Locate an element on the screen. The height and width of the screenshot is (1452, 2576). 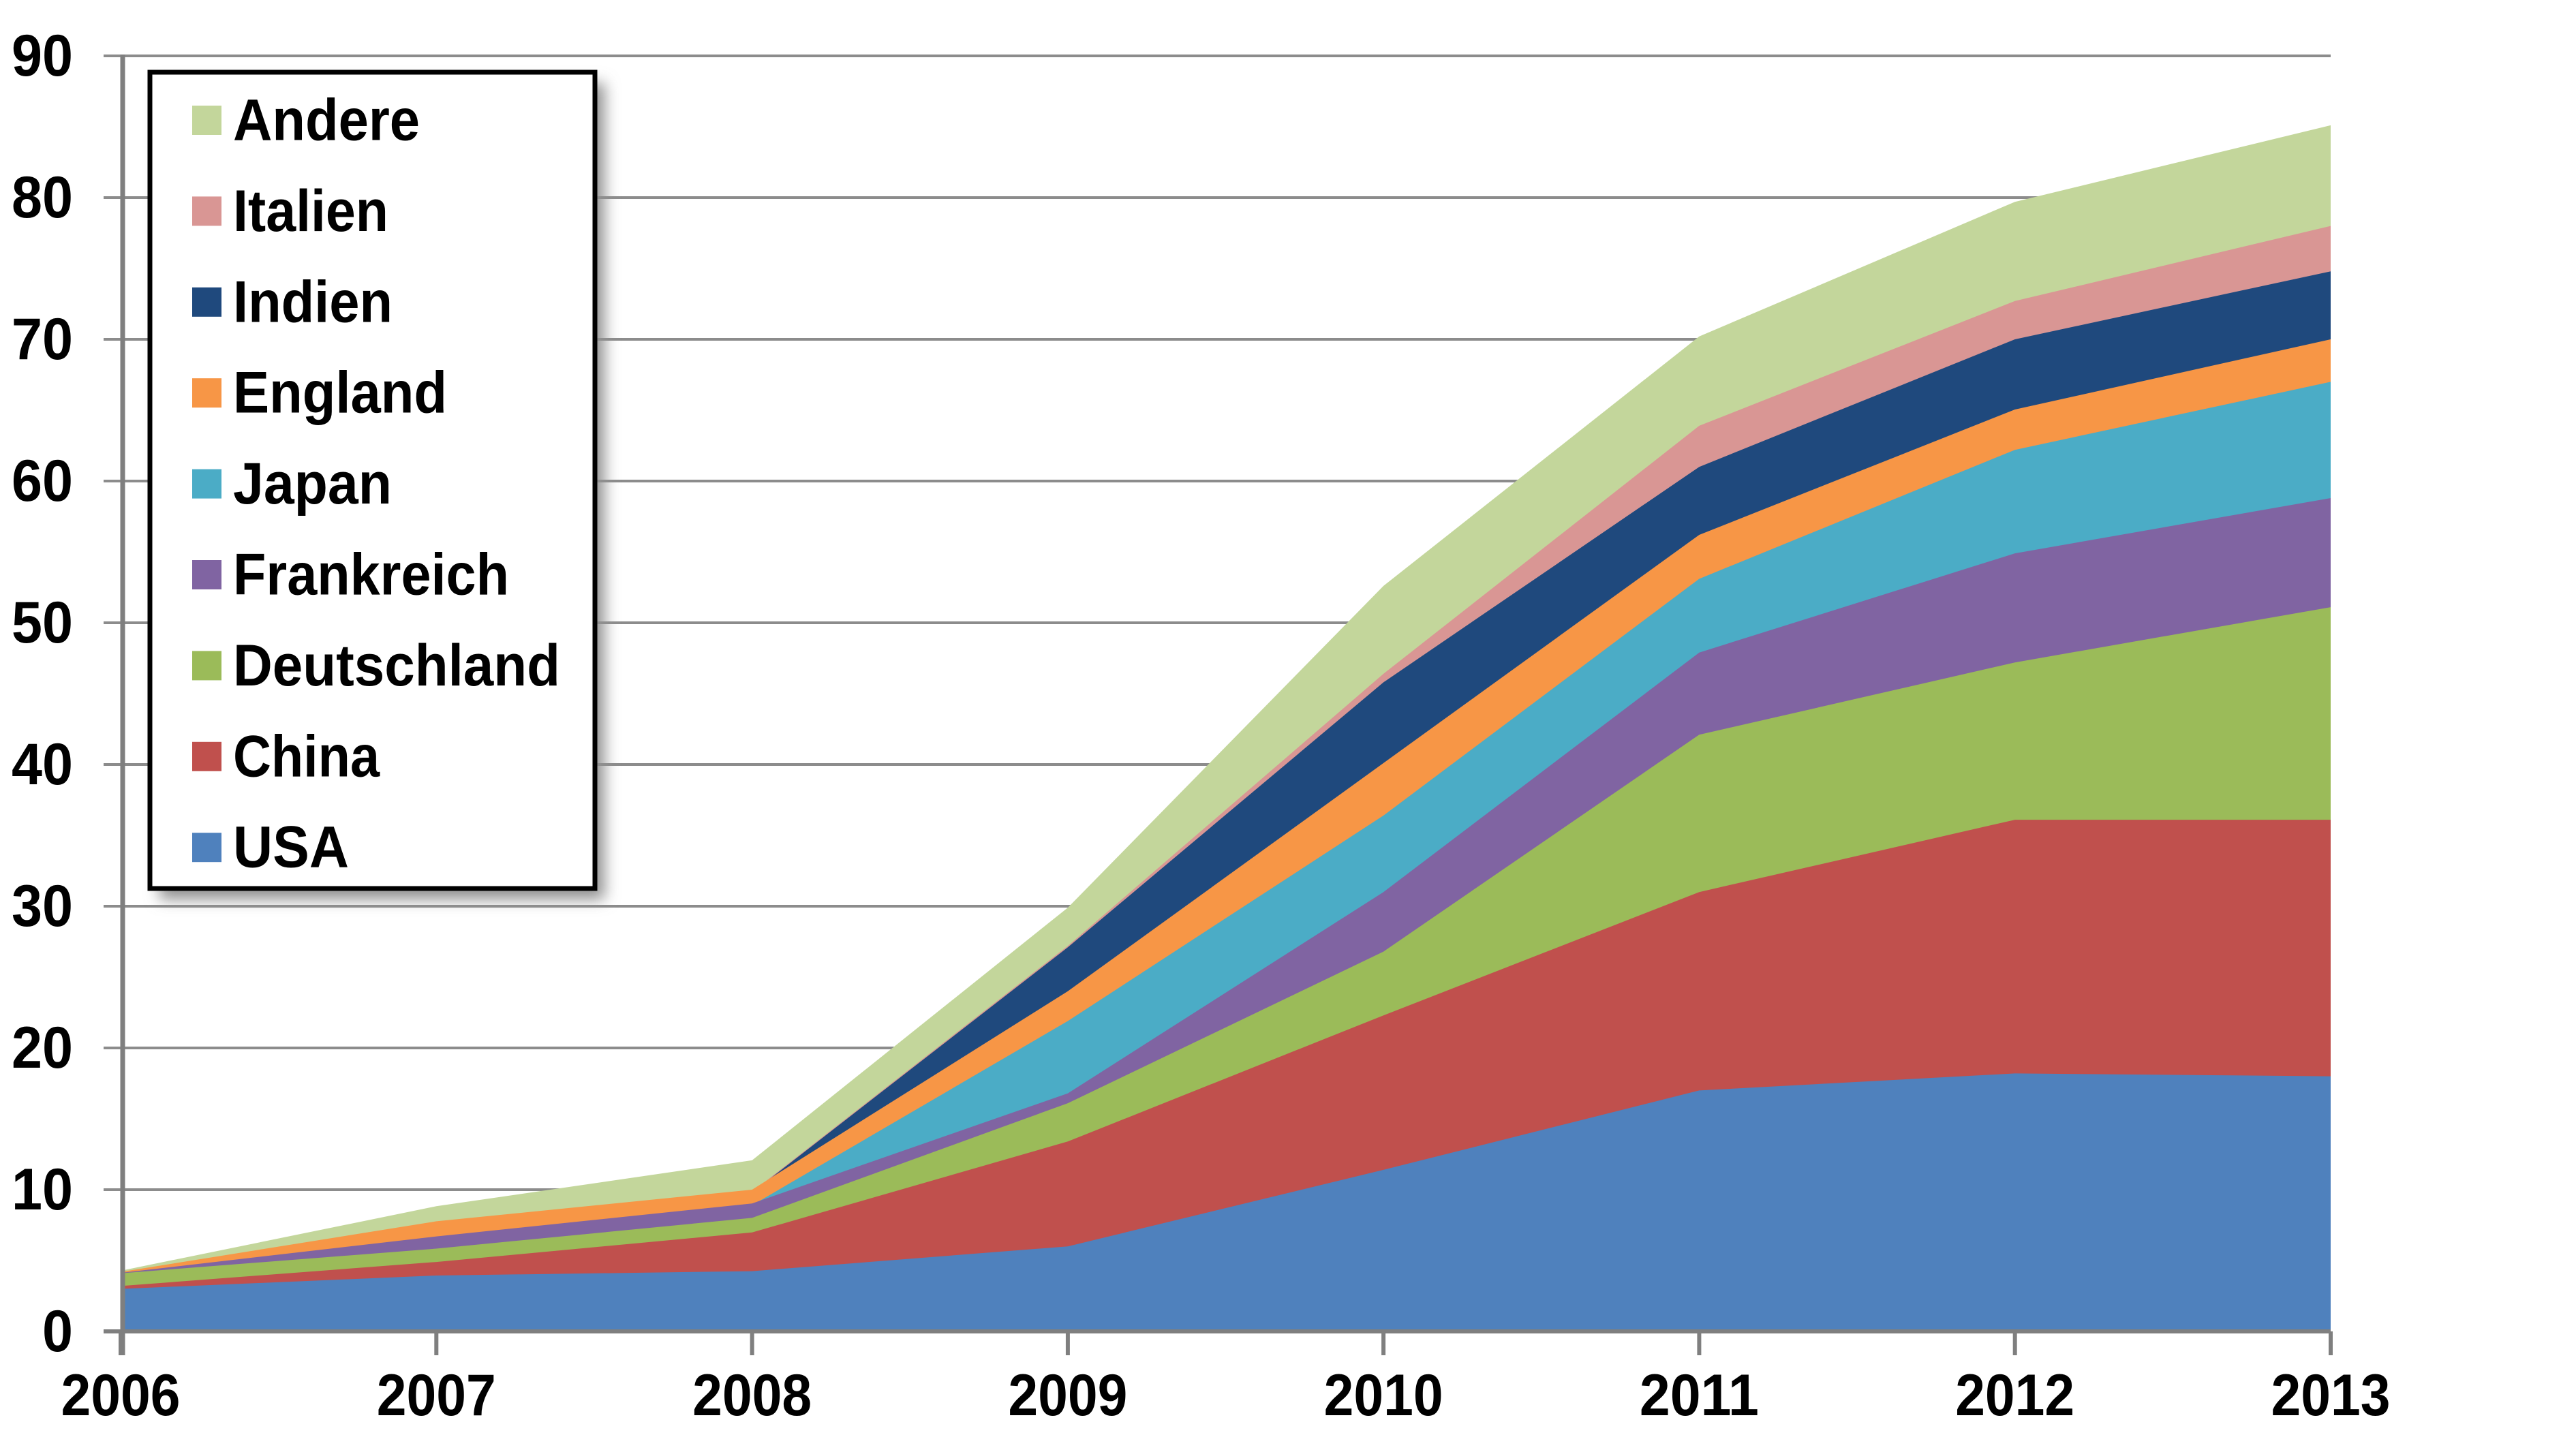
svg-text: 2011 is located at coordinates (1699, 1395).